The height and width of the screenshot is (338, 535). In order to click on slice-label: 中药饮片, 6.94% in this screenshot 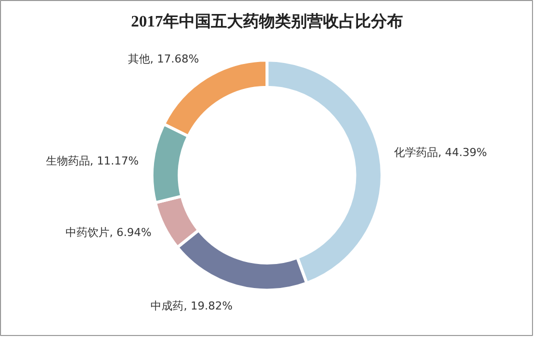, I will do `click(108, 232)`.